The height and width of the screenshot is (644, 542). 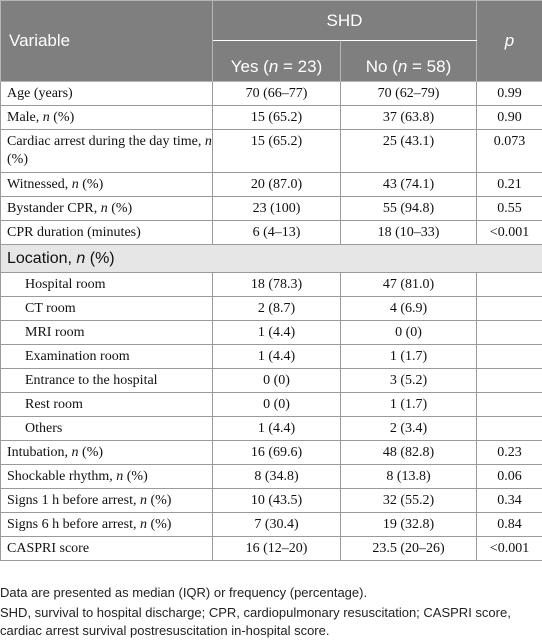 I want to click on header-yes: Yes (n = 23), so click(x=276, y=61).